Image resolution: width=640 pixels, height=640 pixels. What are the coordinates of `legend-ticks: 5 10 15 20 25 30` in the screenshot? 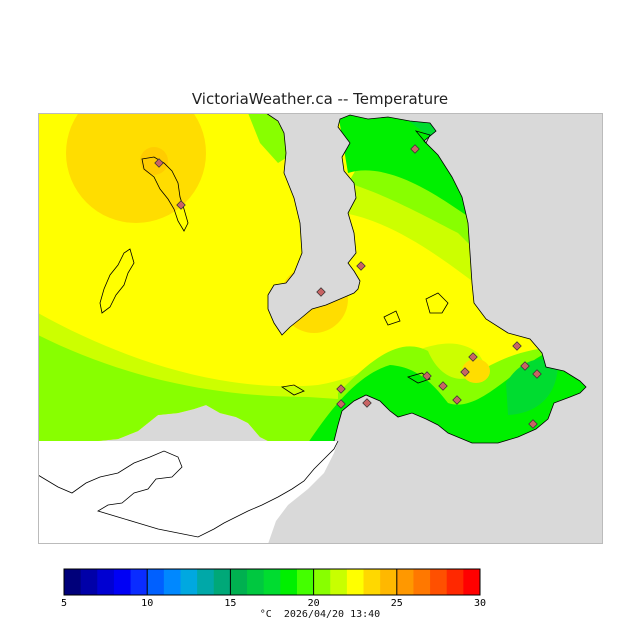 It's located at (273, 588).